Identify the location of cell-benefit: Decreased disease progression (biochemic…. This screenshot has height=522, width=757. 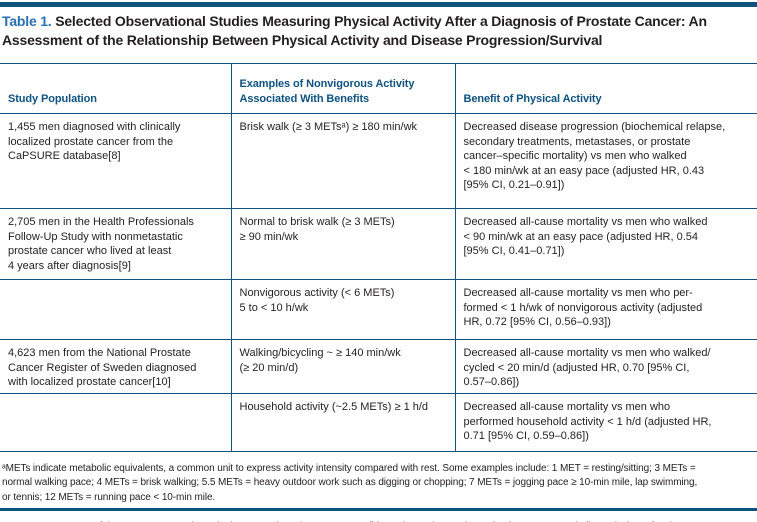
(594, 156).